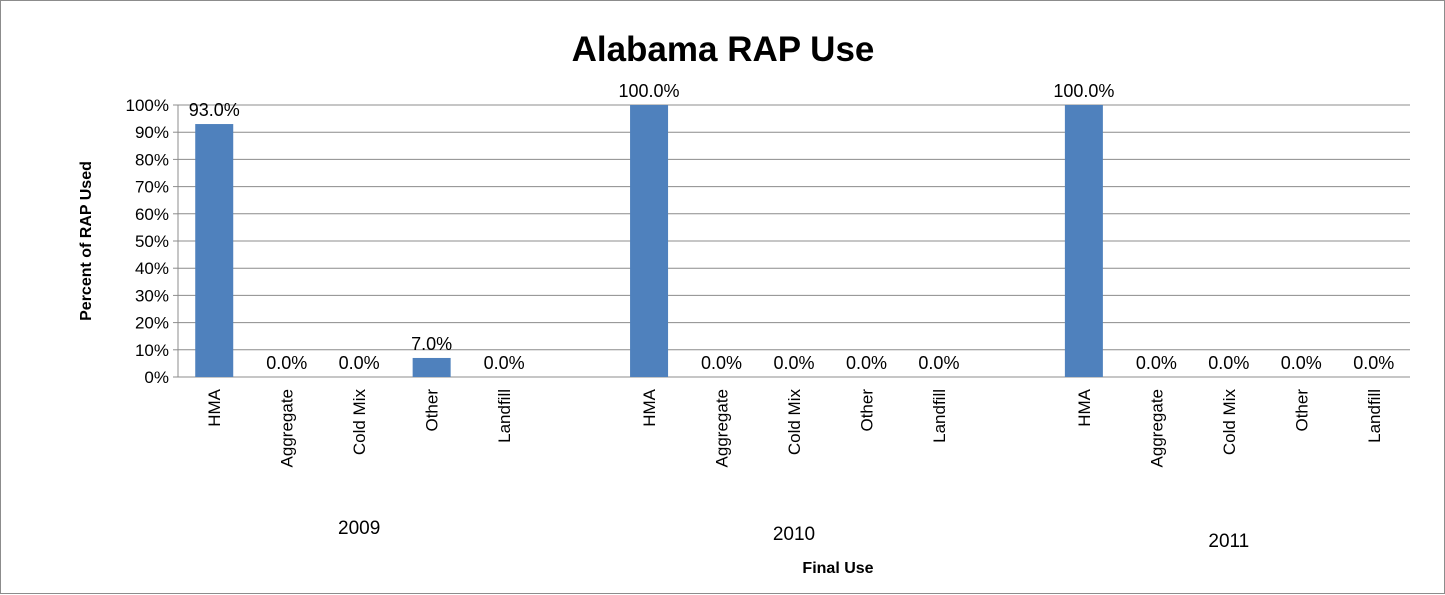 This screenshot has width=1445, height=595. Describe the element at coordinates (152, 159) in the screenshot. I see `y-tick-label: 80%` at that location.